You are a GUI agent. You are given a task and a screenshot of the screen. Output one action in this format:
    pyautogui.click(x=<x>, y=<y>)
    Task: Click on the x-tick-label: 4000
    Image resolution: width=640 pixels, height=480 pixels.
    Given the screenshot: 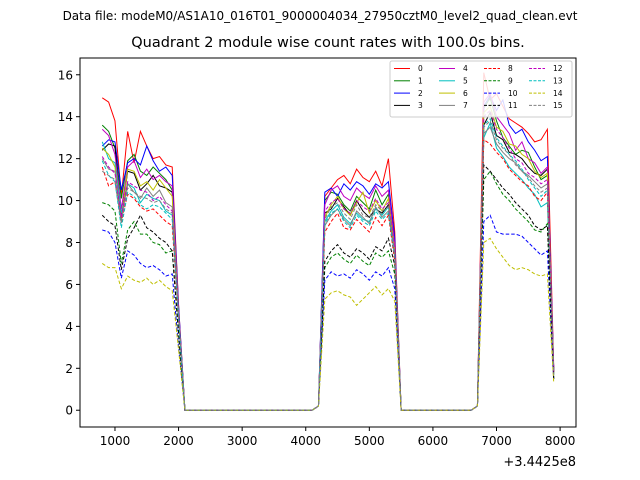 What is the action you would take?
    pyautogui.click(x=305, y=441)
    